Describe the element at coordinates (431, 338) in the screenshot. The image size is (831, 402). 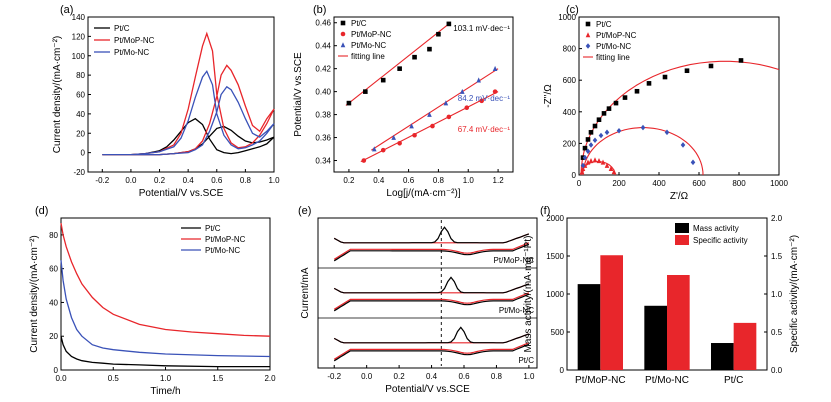
I see `cv-forward-red` at that location.